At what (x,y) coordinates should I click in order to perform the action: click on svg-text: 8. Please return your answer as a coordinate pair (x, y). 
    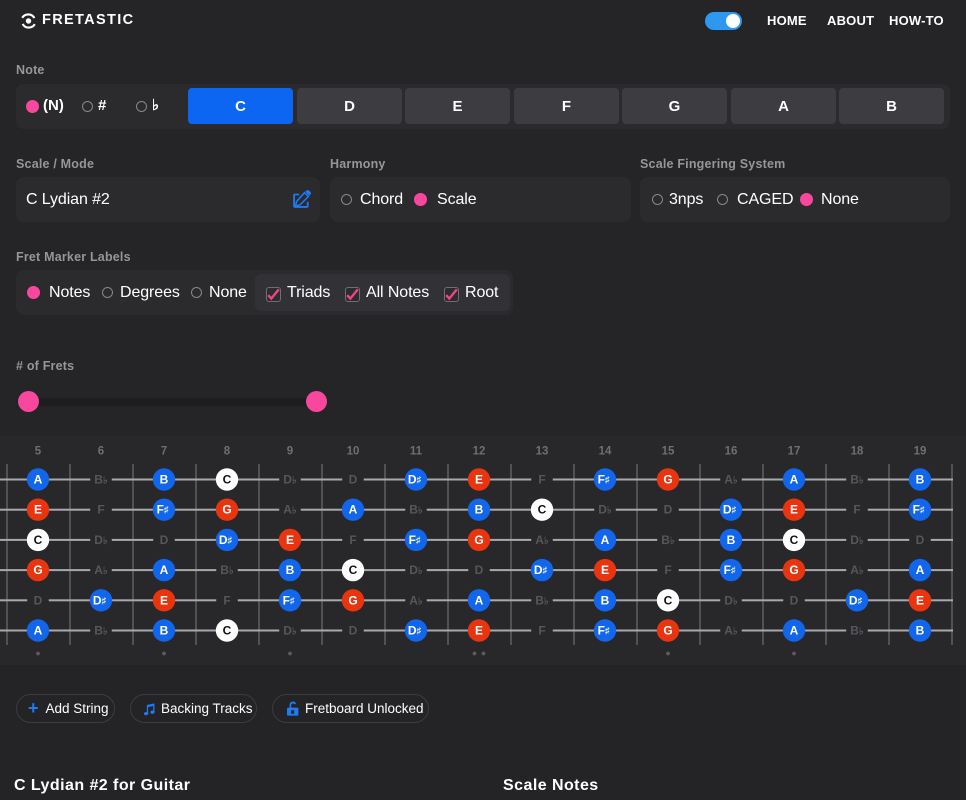
    Looking at the image, I should click on (227, 452).